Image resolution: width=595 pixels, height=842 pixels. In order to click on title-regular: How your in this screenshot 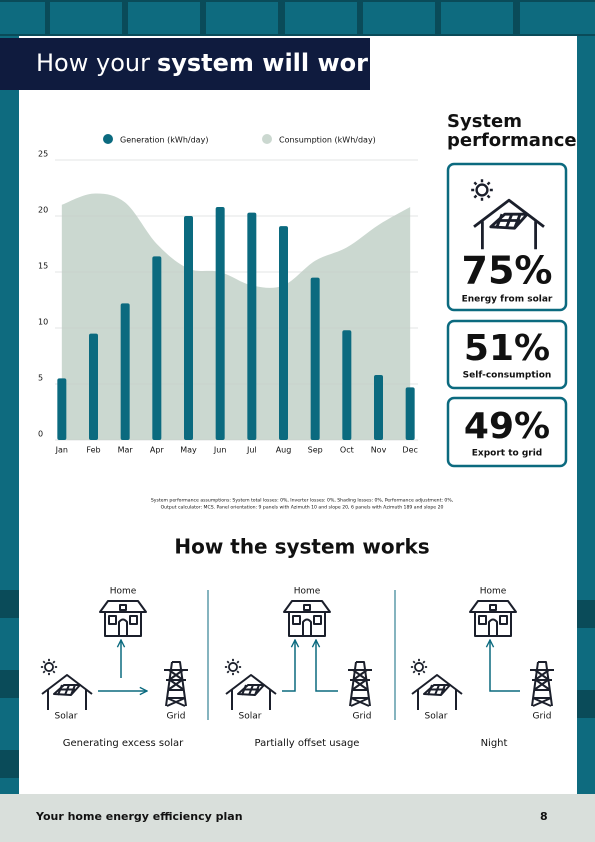, I will do `click(93, 63)`.